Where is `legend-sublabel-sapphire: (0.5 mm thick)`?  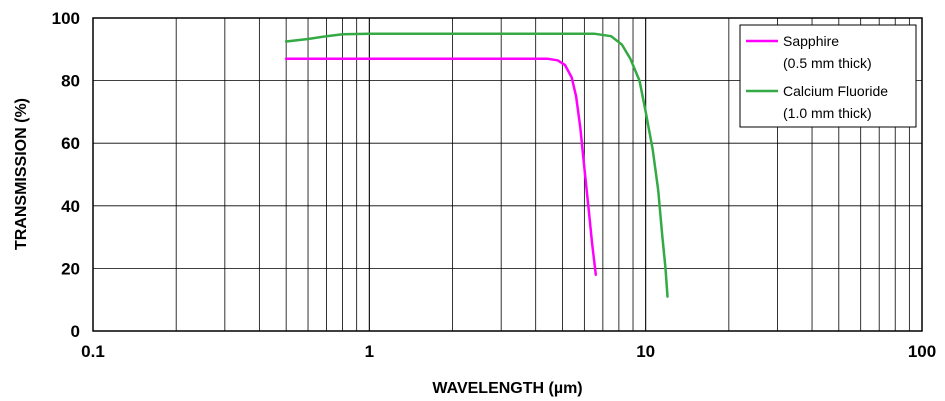
legend-sublabel-sapphire: (0.5 mm thick) is located at coordinates (827, 63).